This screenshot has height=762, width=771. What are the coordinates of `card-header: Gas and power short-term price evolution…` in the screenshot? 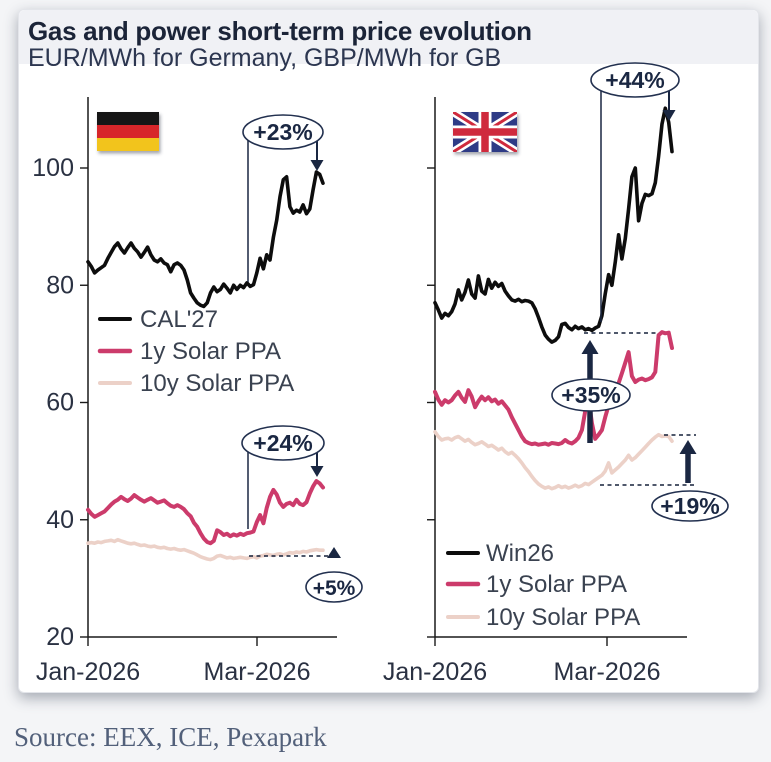 It's located at (388, 40).